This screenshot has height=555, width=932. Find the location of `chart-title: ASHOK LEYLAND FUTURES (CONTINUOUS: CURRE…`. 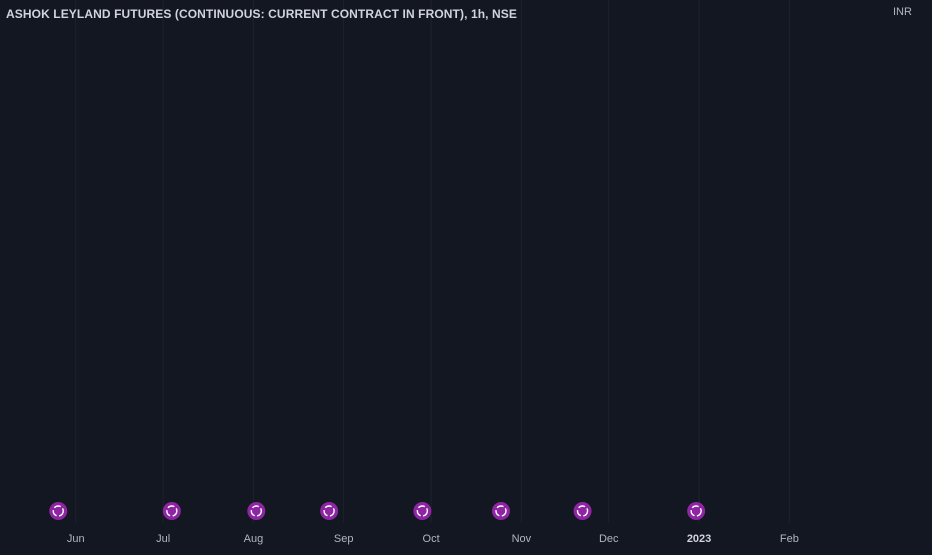

chart-title: ASHOK LEYLAND FUTURES (CONTINUOUS: CURRE… is located at coordinates (261, 14).